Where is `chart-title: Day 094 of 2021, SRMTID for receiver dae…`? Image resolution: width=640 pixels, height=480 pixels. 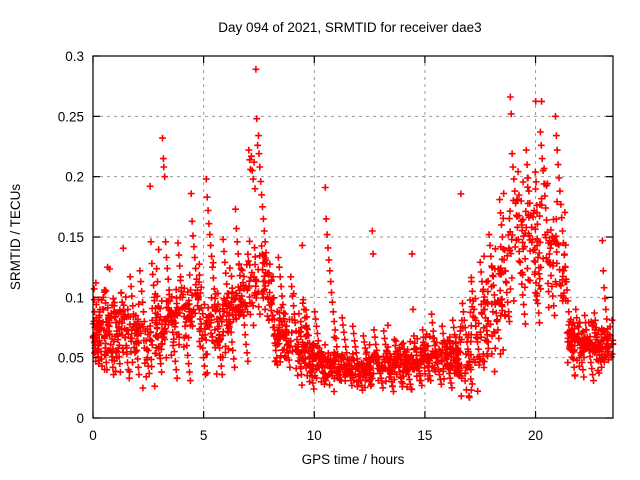 chart-title: Day 094 of 2021, SRMTID for receiver dae… is located at coordinates (349, 27).